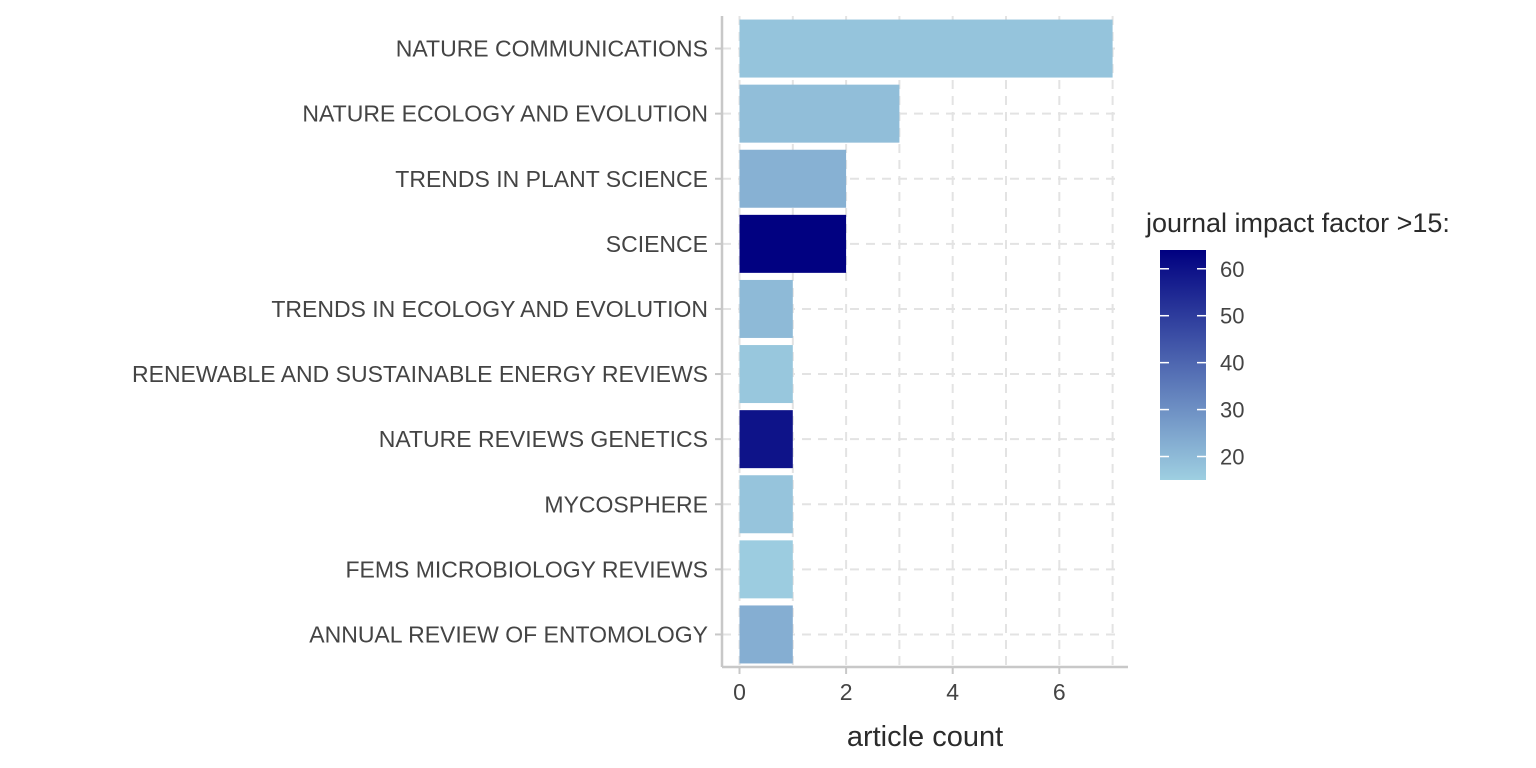 The image size is (1536, 768). I want to click on category-label: TRENDS IN PLANT SCIENCE, so click(551, 179).